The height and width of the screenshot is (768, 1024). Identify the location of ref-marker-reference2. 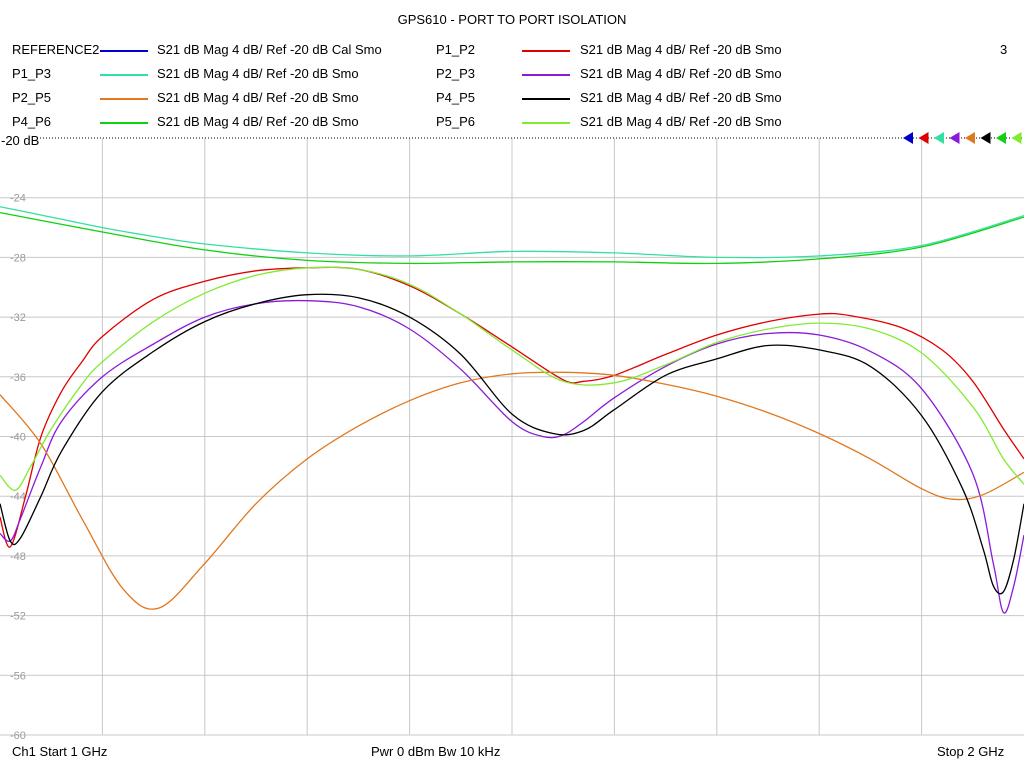
(908, 138).